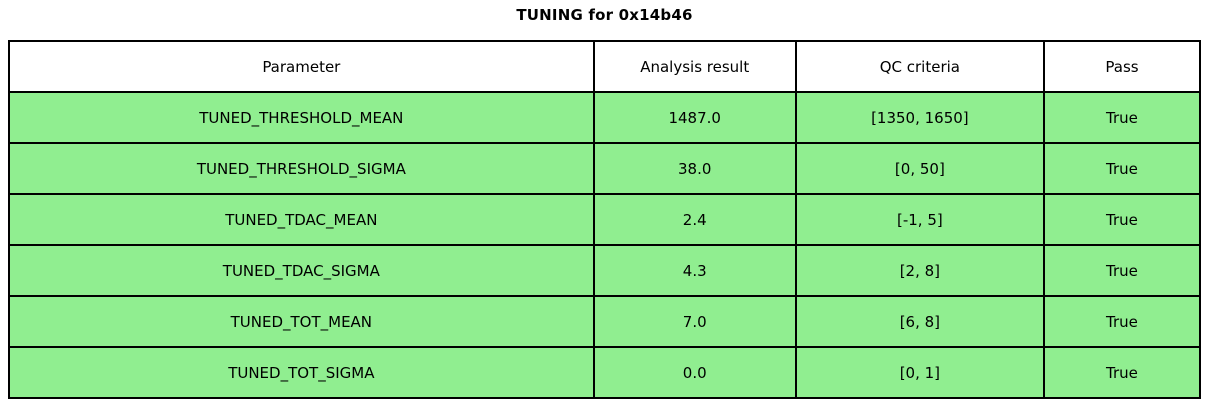 The height and width of the screenshot is (401, 1210). What do you see at coordinates (694, 168) in the screenshot?
I see `cell-analysis-result: 38.0` at bounding box center [694, 168].